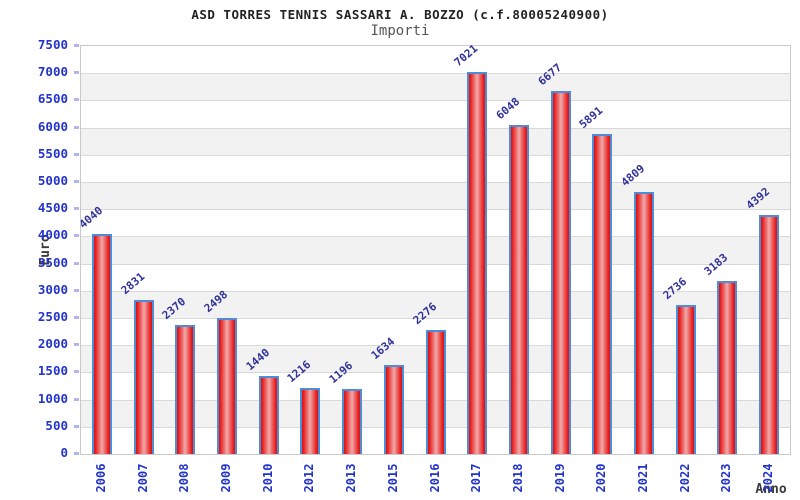 The height and width of the screenshot is (500, 800). I want to click on y-tick-label: 7000, so click(52, 72).